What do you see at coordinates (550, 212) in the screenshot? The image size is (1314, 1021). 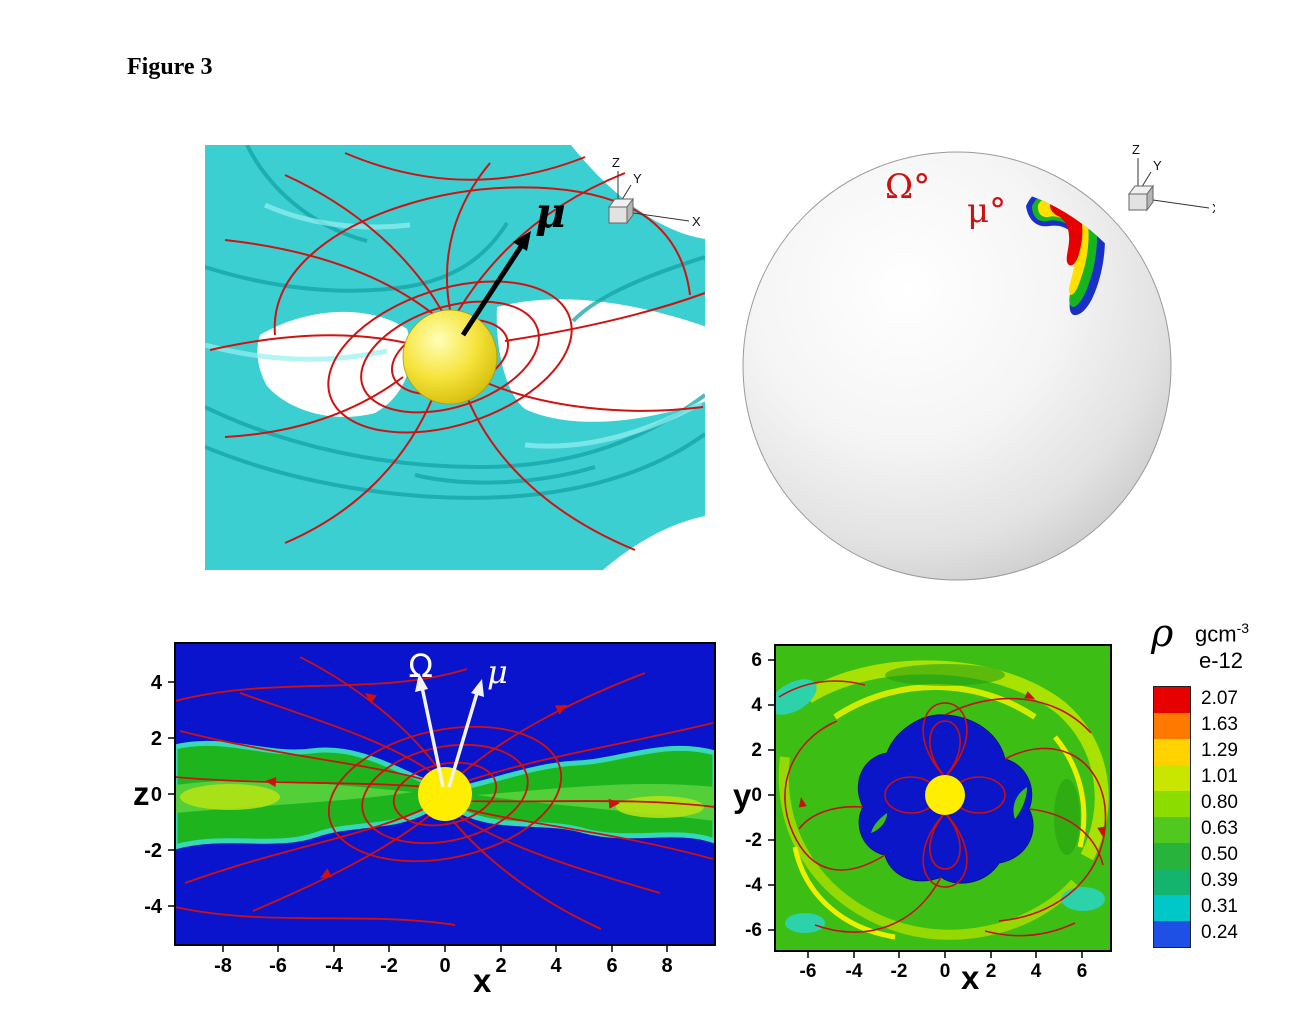 I see `mu-label-3d: μ` at bounding box center [550, 212].